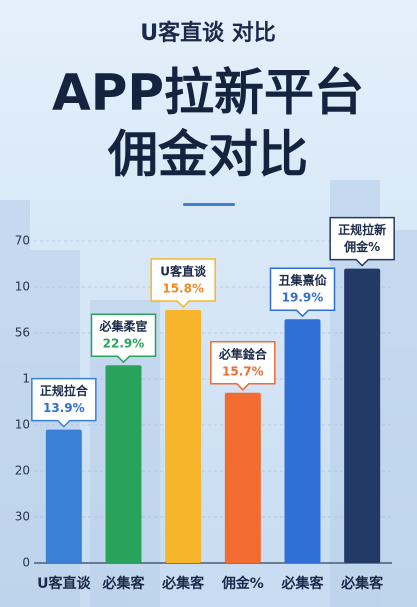  Describe the element at coordinates (26, 563) in the screenshot. I see `y-tick-label: 0` at that location.